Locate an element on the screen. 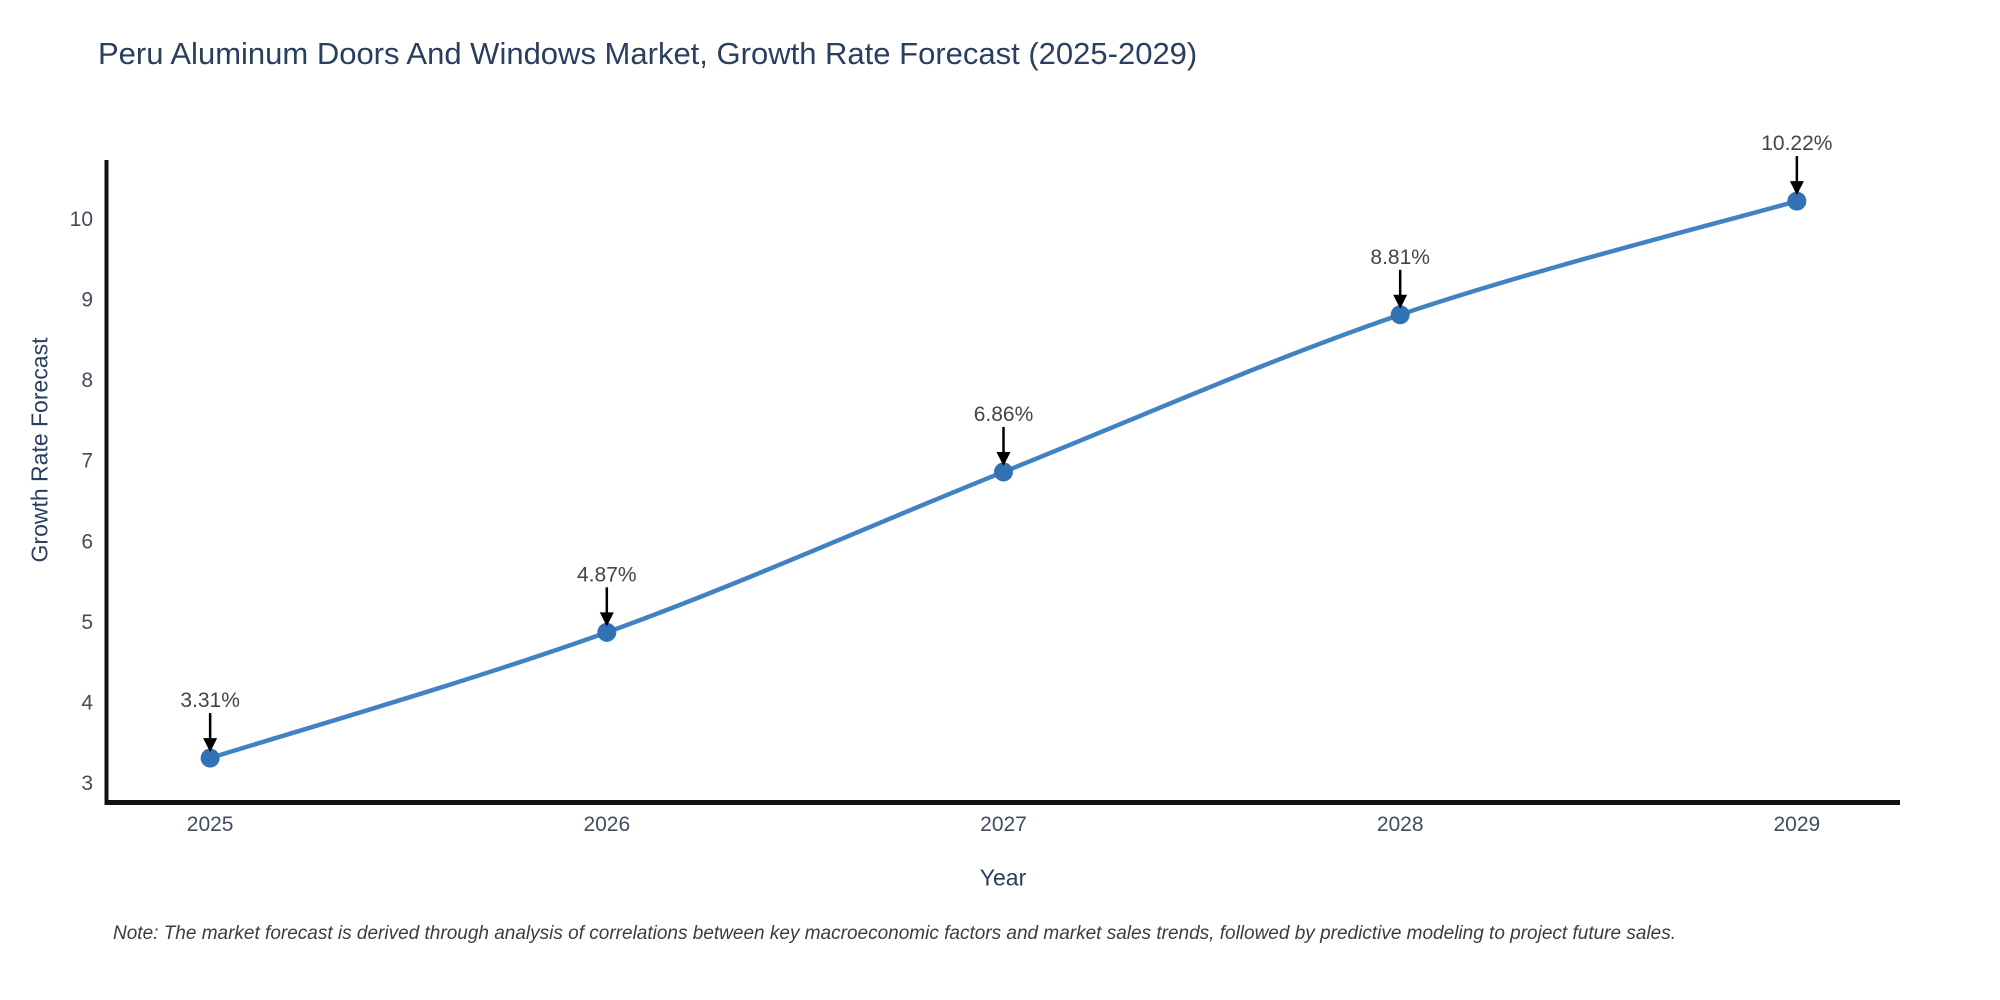 The width and height of the screenshot is (2000, 1000). y-tick-label: 10 is located at coordinates (81, 219).